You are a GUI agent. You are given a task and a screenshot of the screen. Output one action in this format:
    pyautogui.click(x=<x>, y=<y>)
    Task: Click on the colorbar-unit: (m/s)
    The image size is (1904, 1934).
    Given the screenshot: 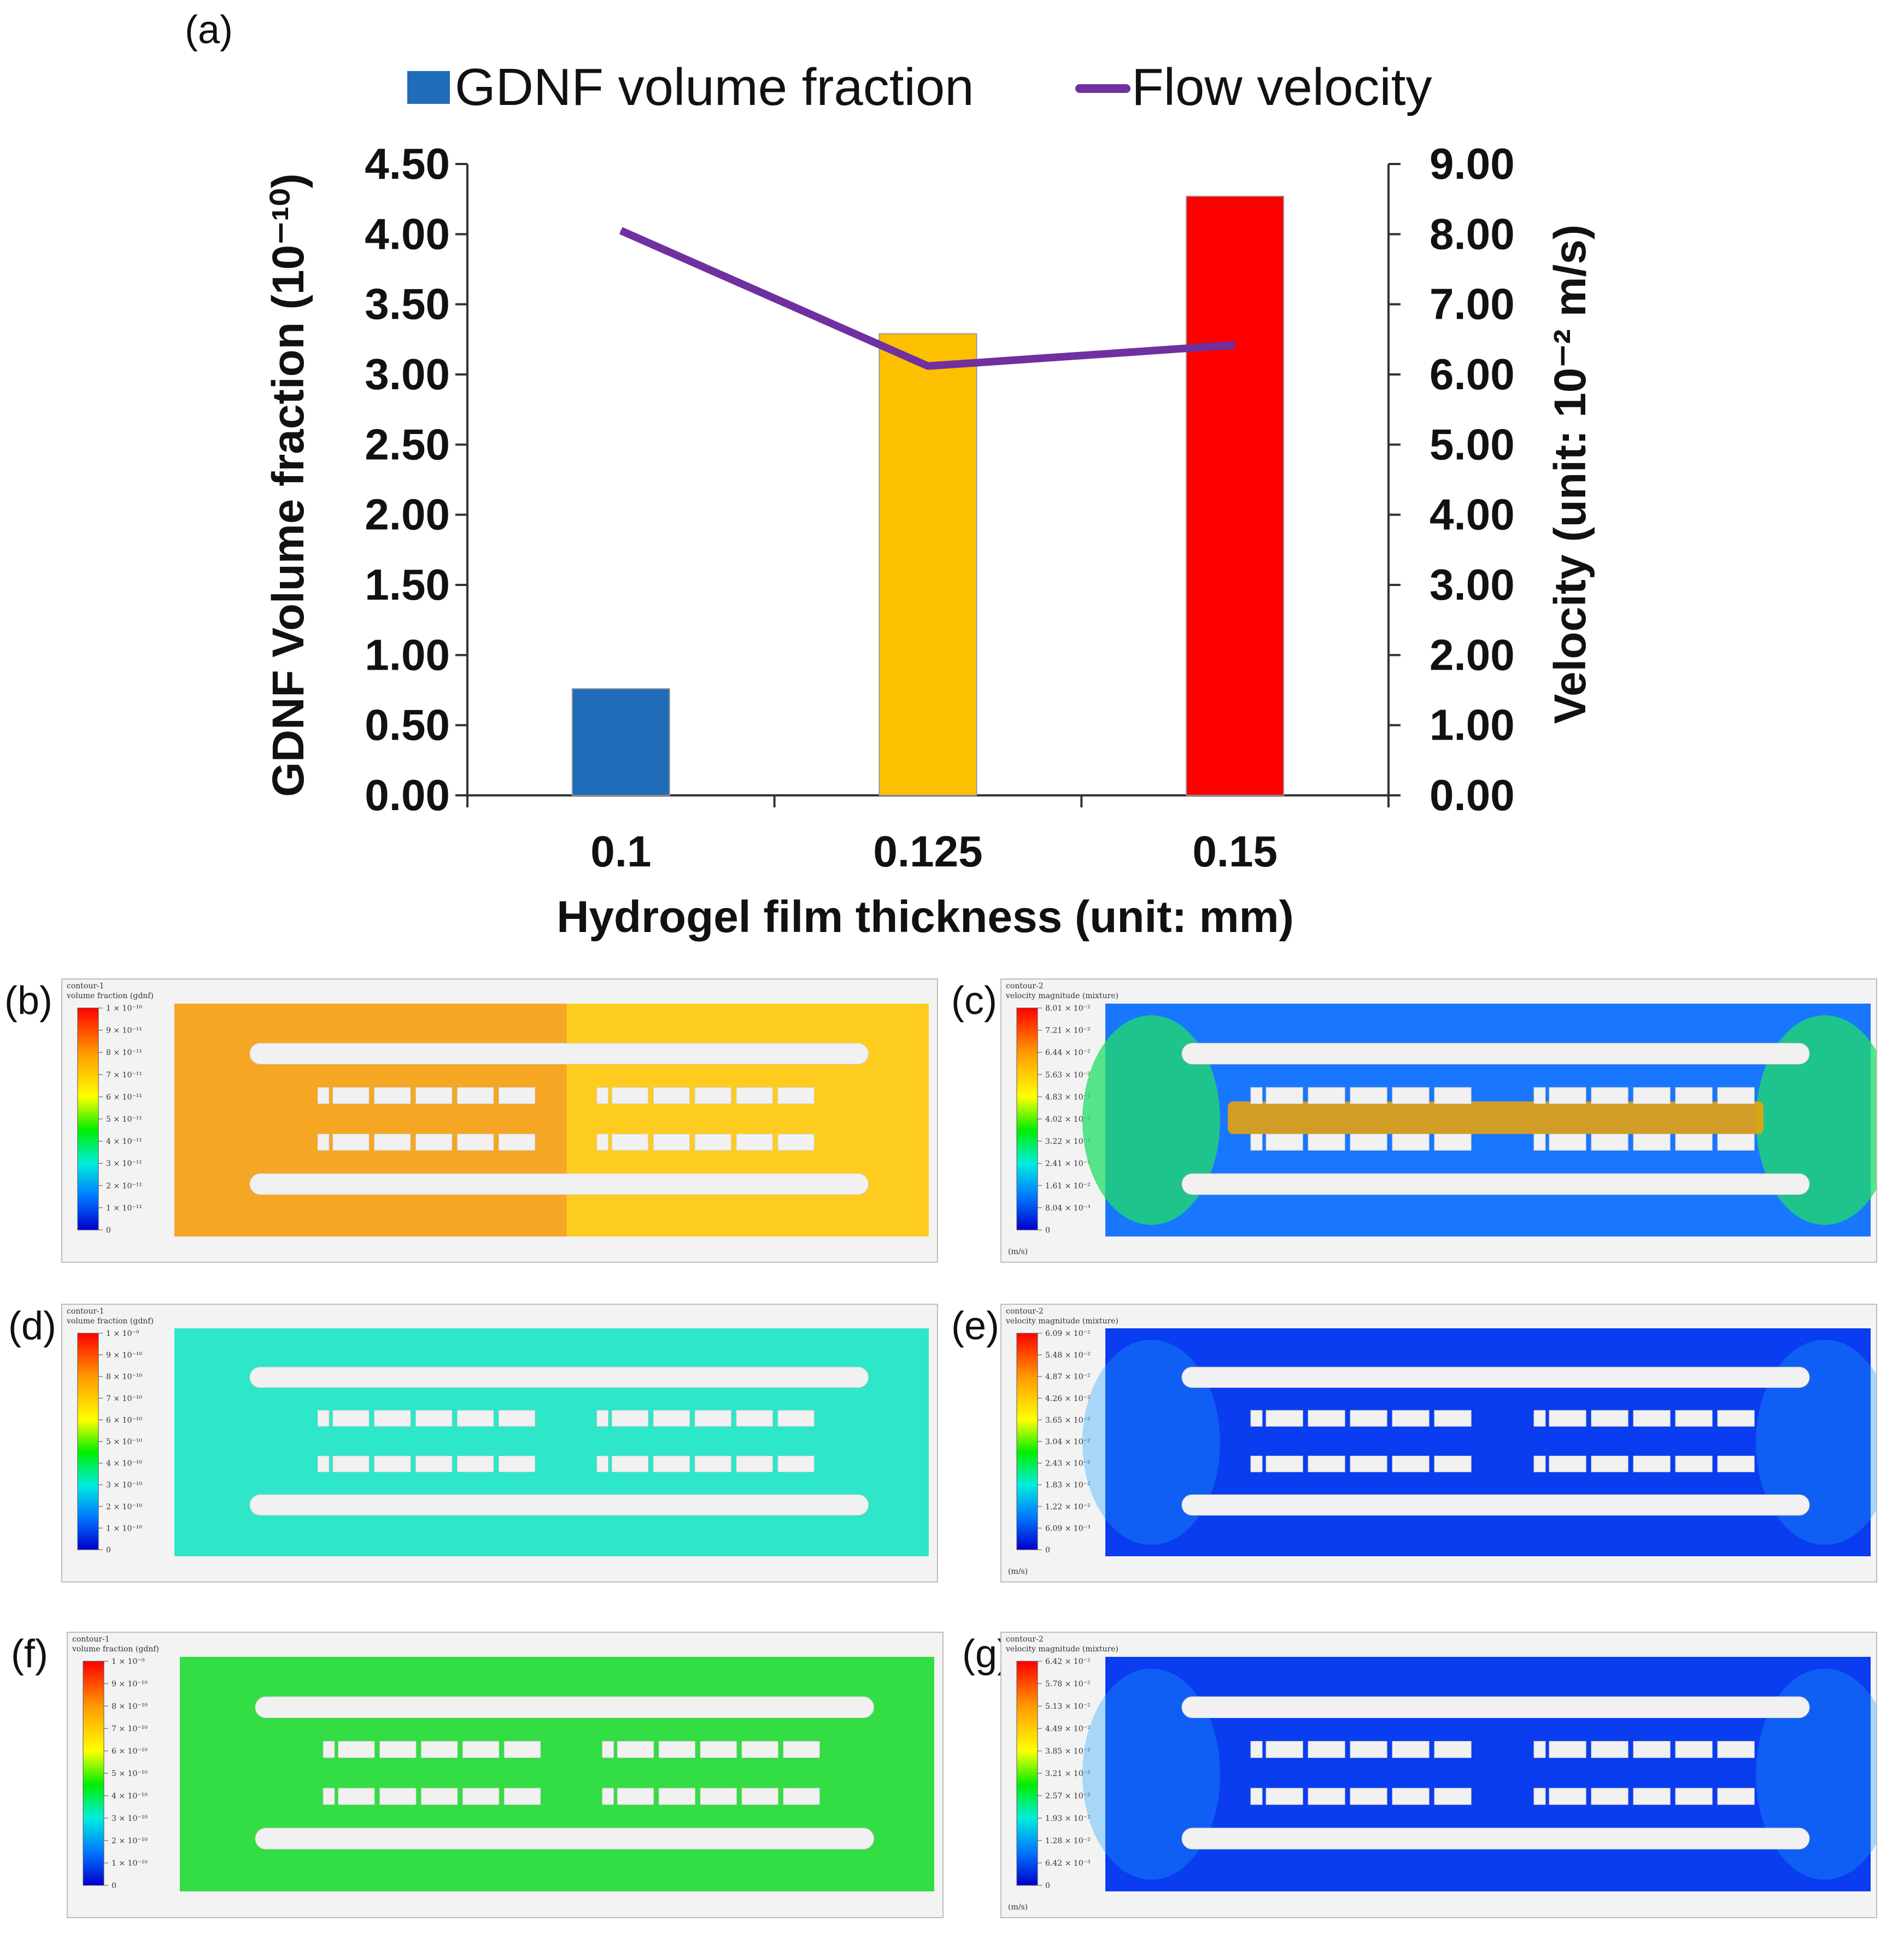 What is the action you would take?
    pyautogui.click(x=1018, y=1251)
    